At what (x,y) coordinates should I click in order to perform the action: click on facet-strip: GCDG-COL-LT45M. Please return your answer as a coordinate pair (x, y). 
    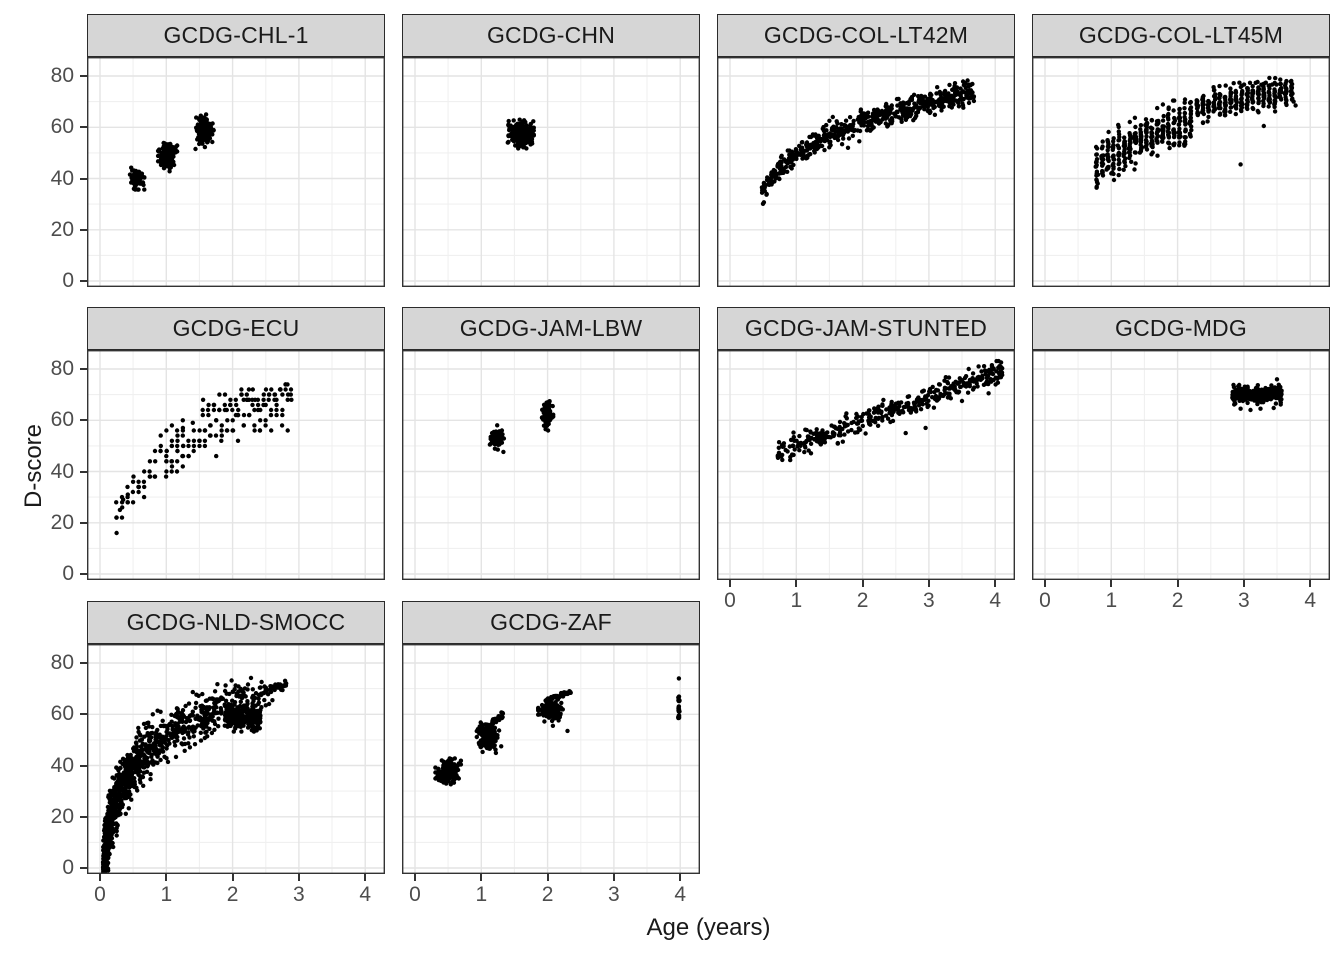
    Looking at the image, I should click on (1181, 35).